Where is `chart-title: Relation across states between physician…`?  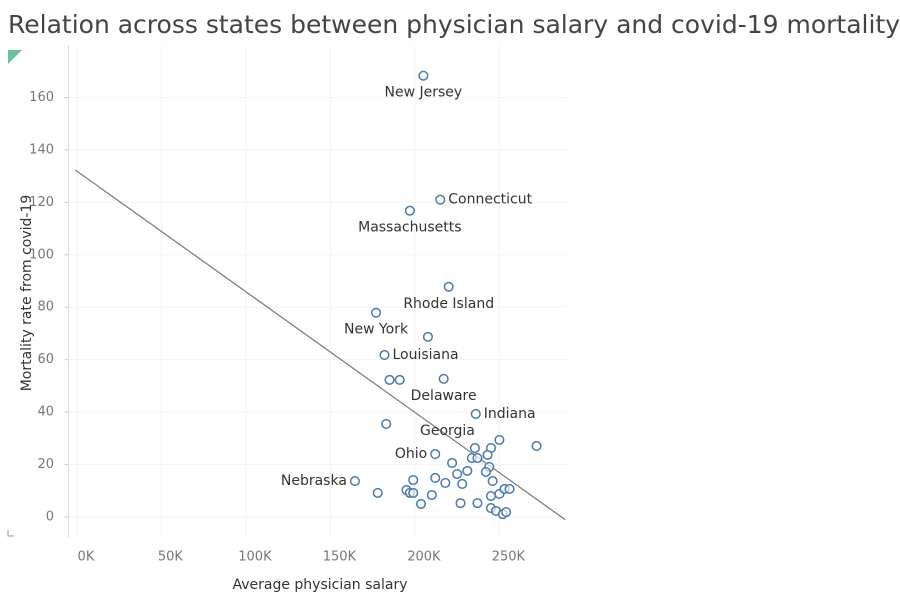
chart-title: Relation across states between physician… is located at coordinates (454, 24).